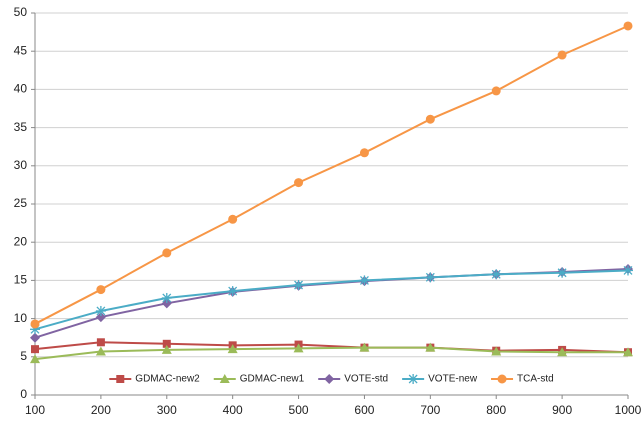 This screenshot has width=643, height=424. What do you see at coordinates (430, 410) in the screenshot?
I see `x-tick-label: 700` at bounding box center [430, 410].